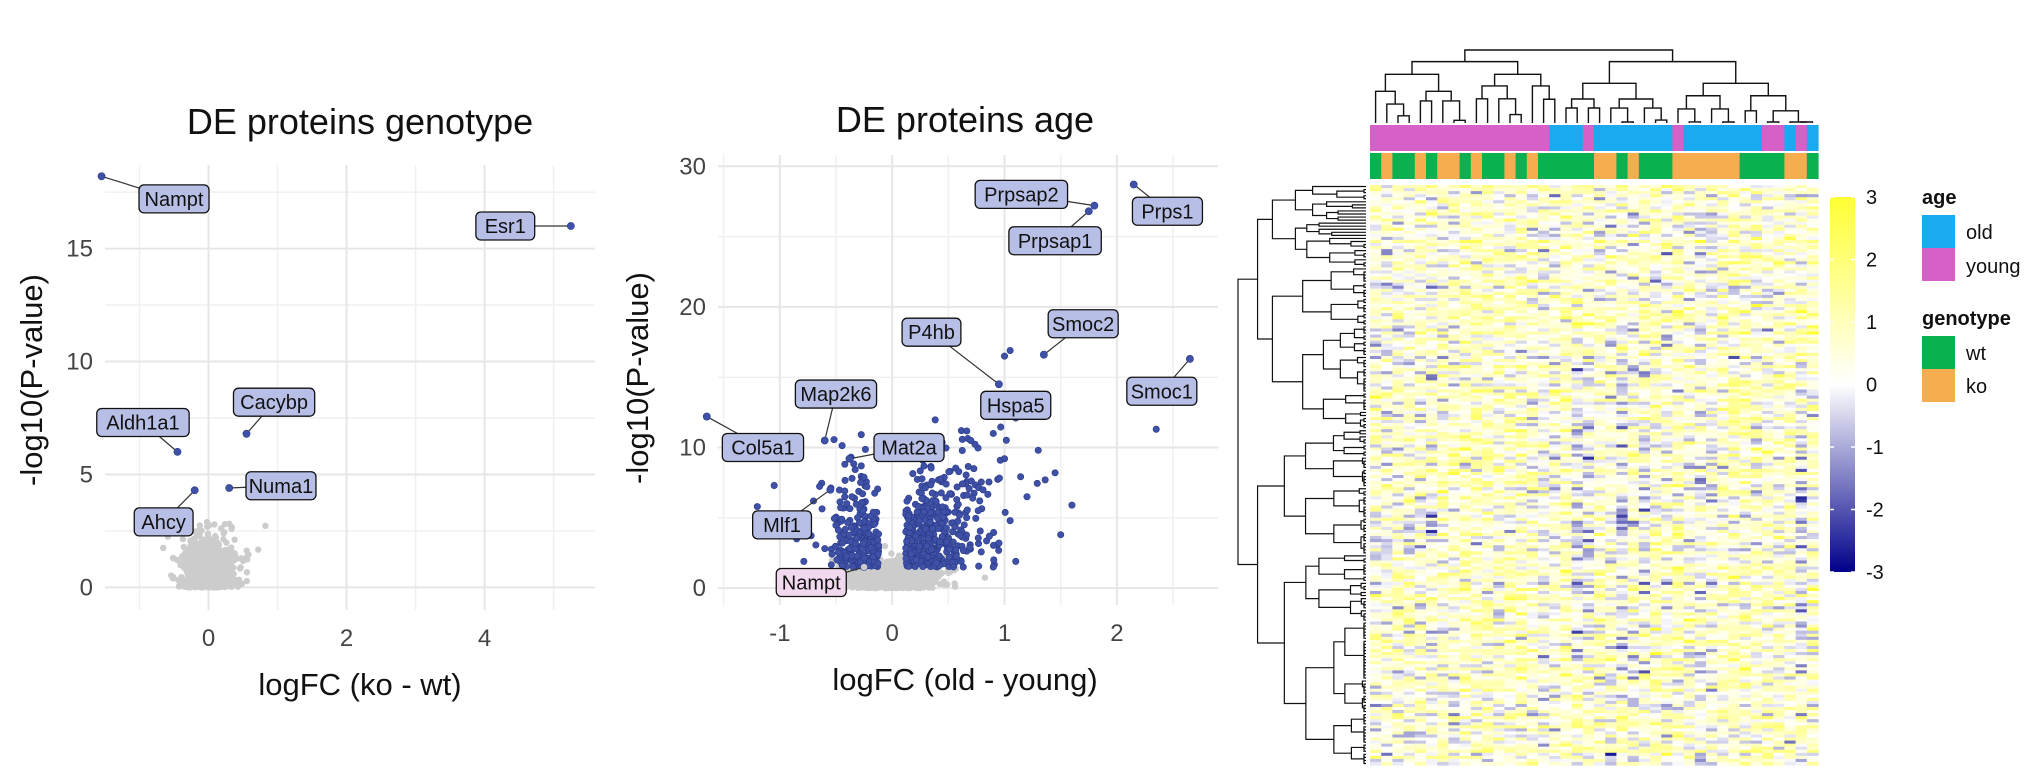 Image resolution: width=2025 pixels, height=782 pixels. What do you see at coordinates (207, 553) in the screenshot?
I see `volcano-genotype-points` at bounding box center [207, 553].